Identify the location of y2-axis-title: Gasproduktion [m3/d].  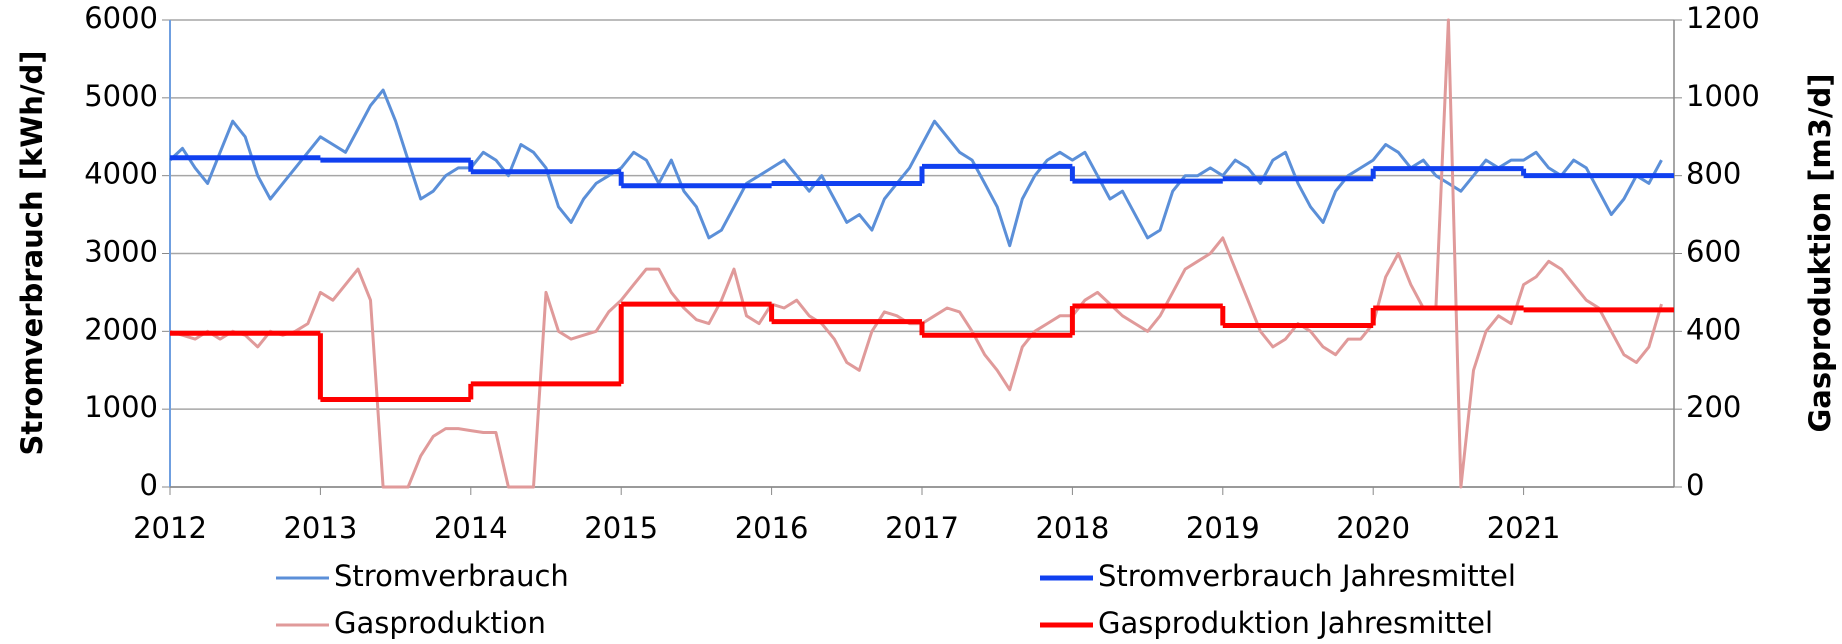
(1820, 252).